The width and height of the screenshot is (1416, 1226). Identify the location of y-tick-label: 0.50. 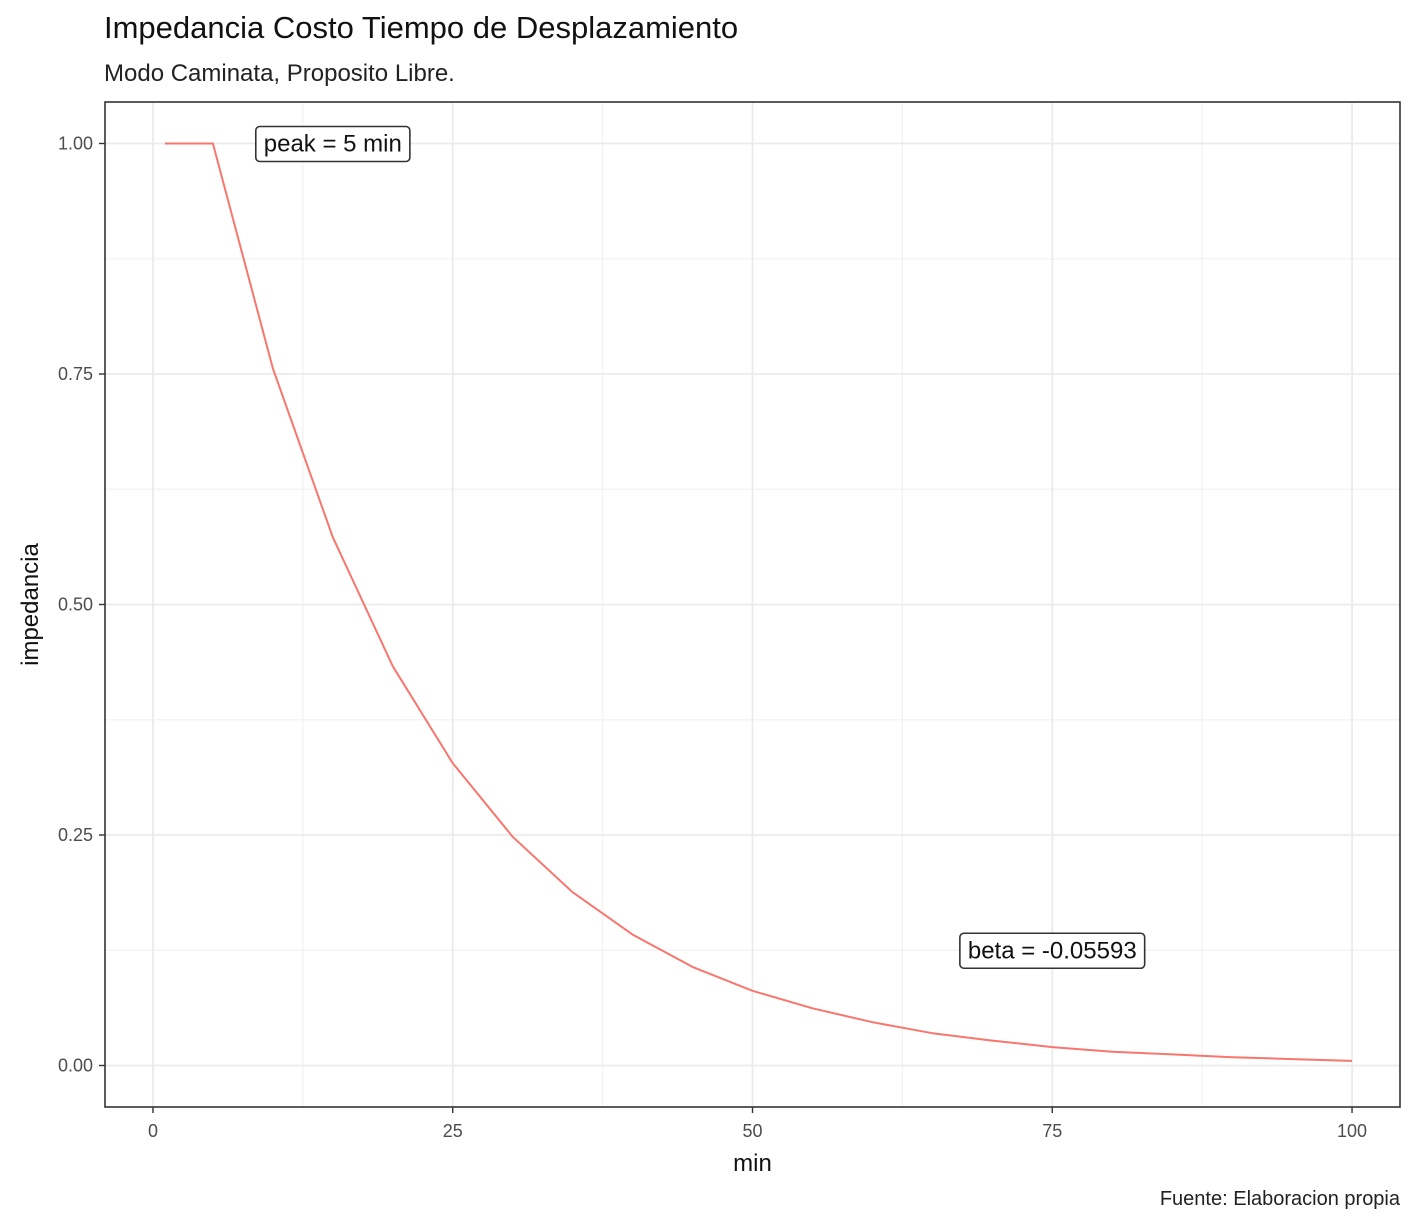
(75, 605).